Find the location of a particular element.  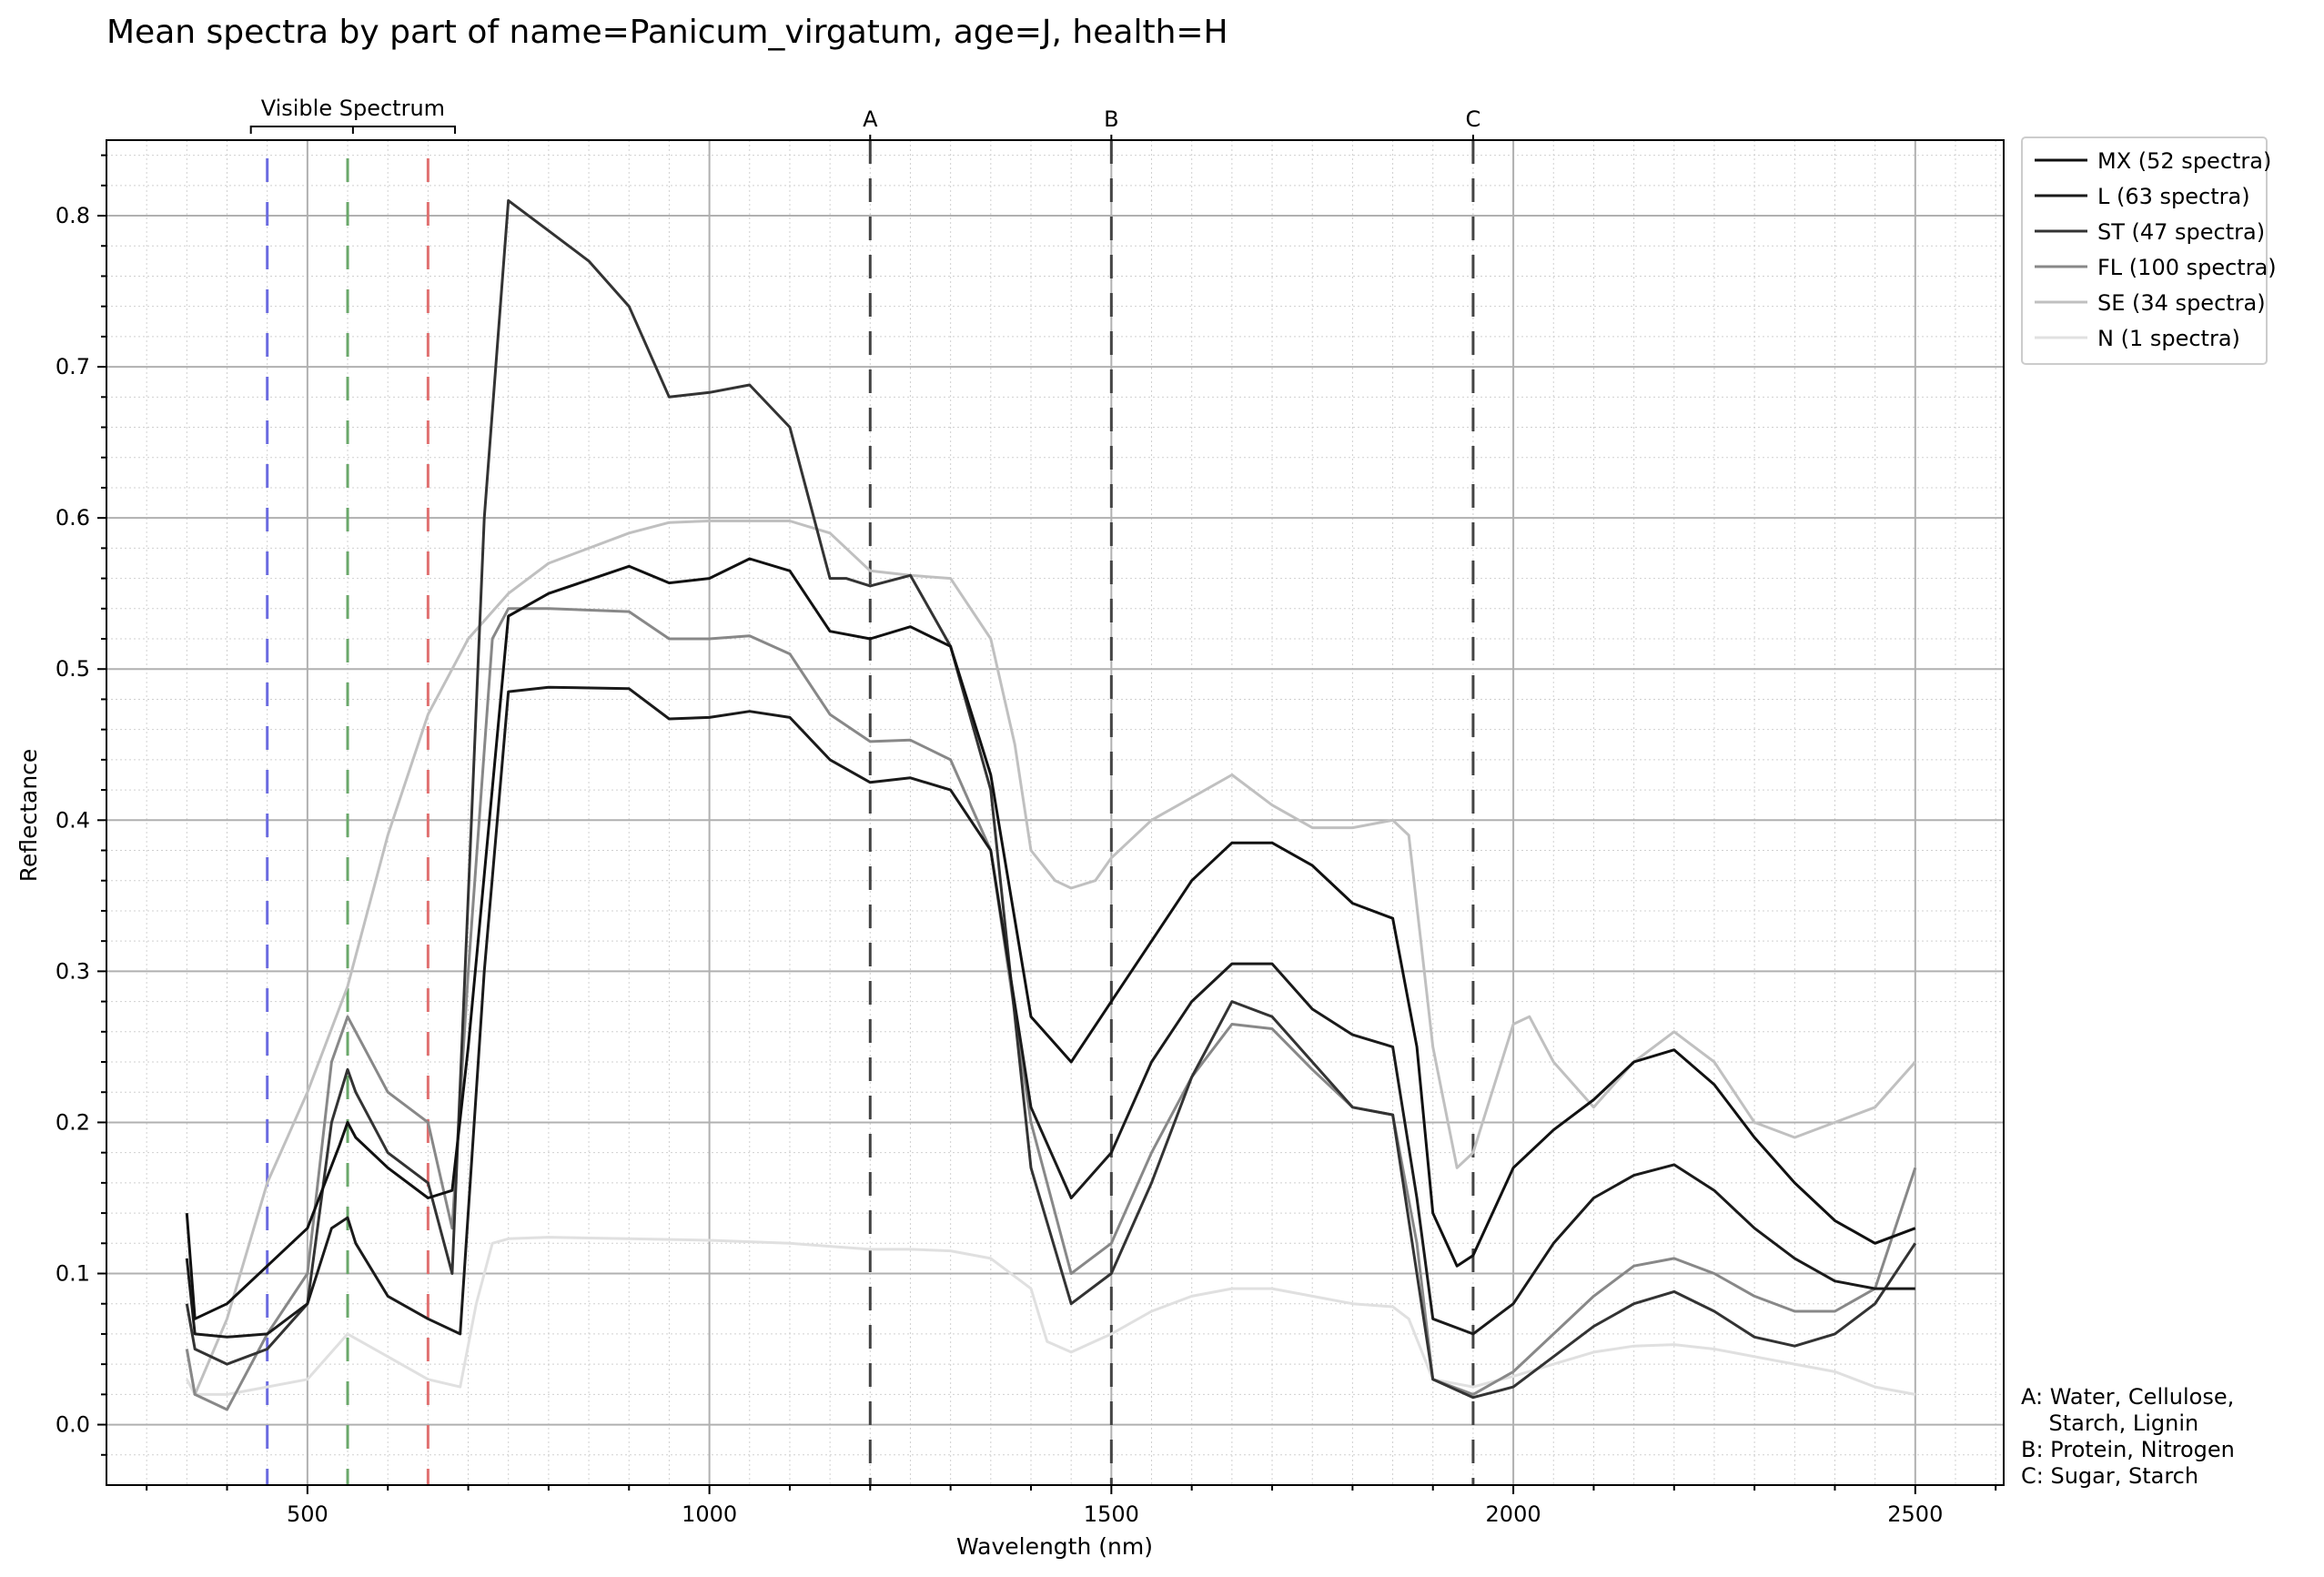

y-tick-label: 0.5 is located at coordinates (73, 669).